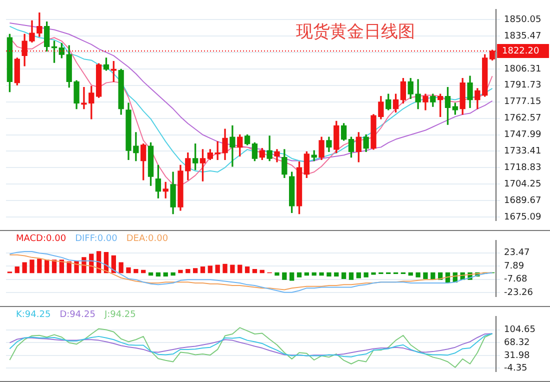 This screenshot has height=382, width=550. What do you see at coordinates (523, 217) in the screenshot?
I see `y-tick-label: 1675.09` at bounding box center [523, 217].